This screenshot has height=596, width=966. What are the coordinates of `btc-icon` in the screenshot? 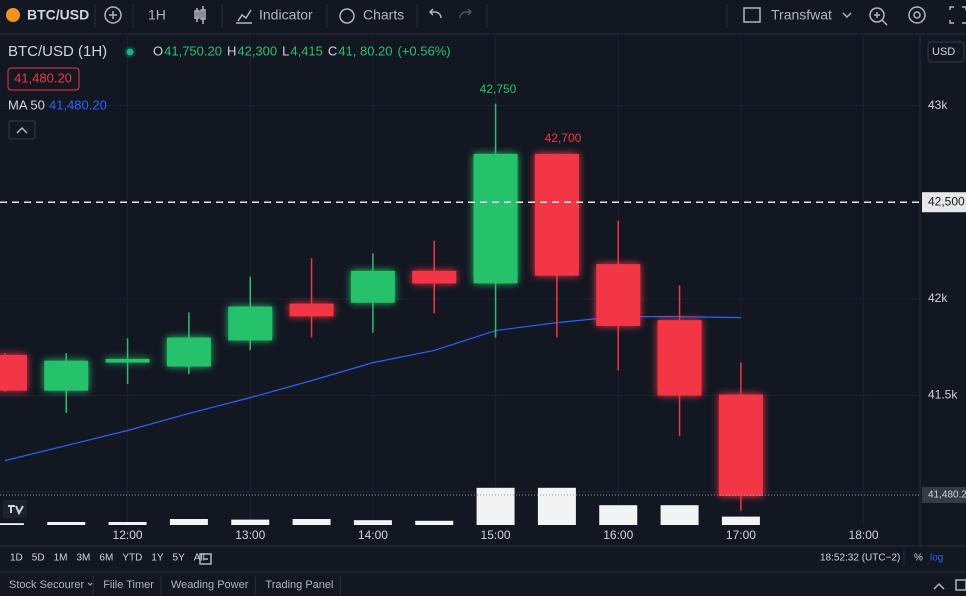 It's located at (13, 15).